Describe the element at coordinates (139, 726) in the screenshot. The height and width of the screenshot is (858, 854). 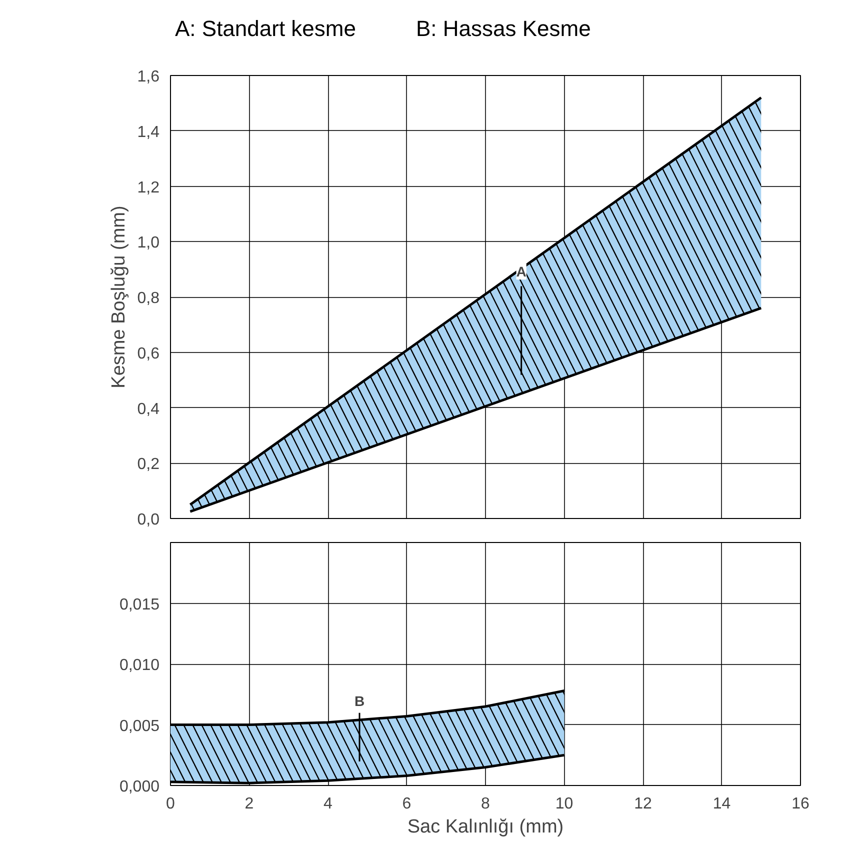
I see `y-tick-label: 0,005` at that location.